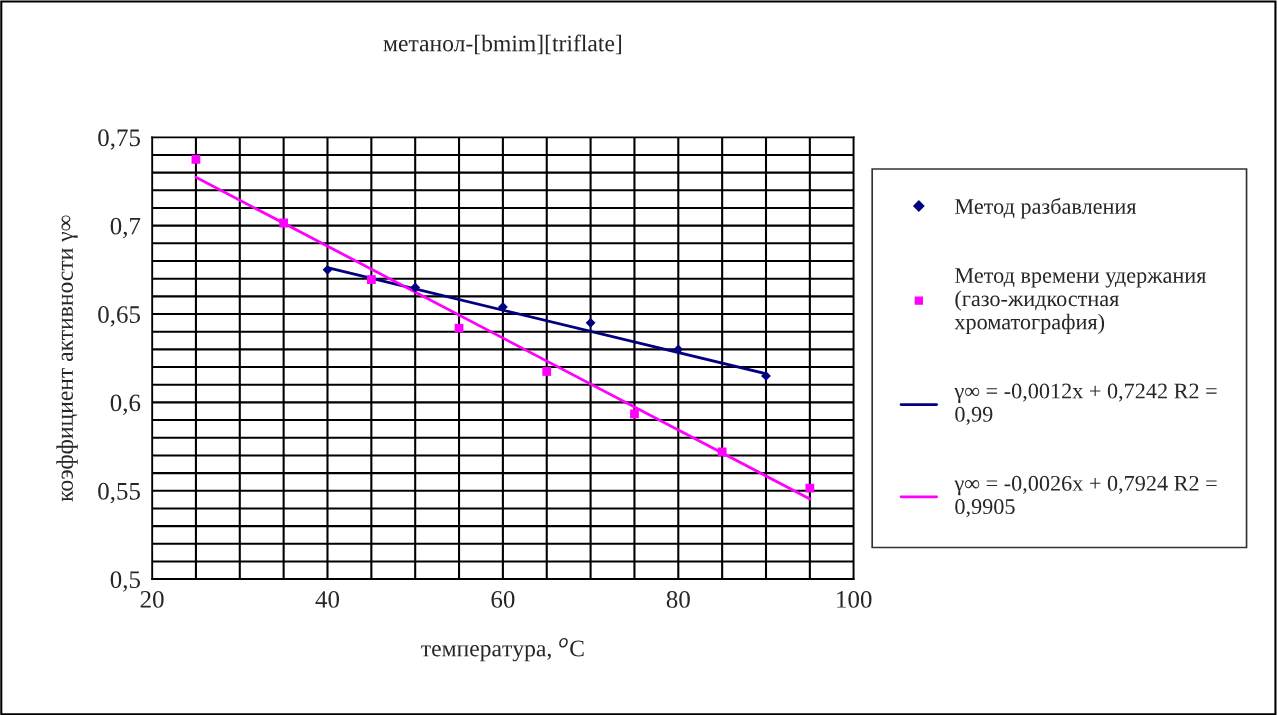 Image resolution: width=1278 pixels, height=715 pixels. I want to click on y-tick-label: 0,75, so click(119, 139).